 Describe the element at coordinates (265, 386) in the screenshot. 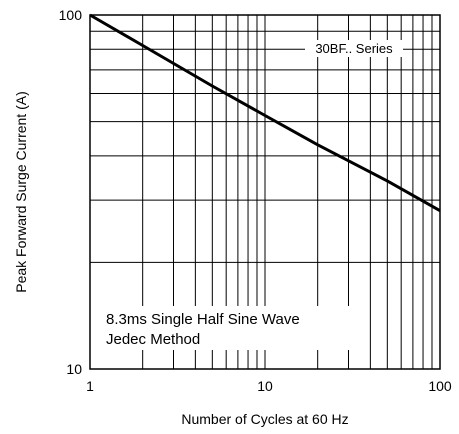

I see `x-tick-label: 10` at that location.